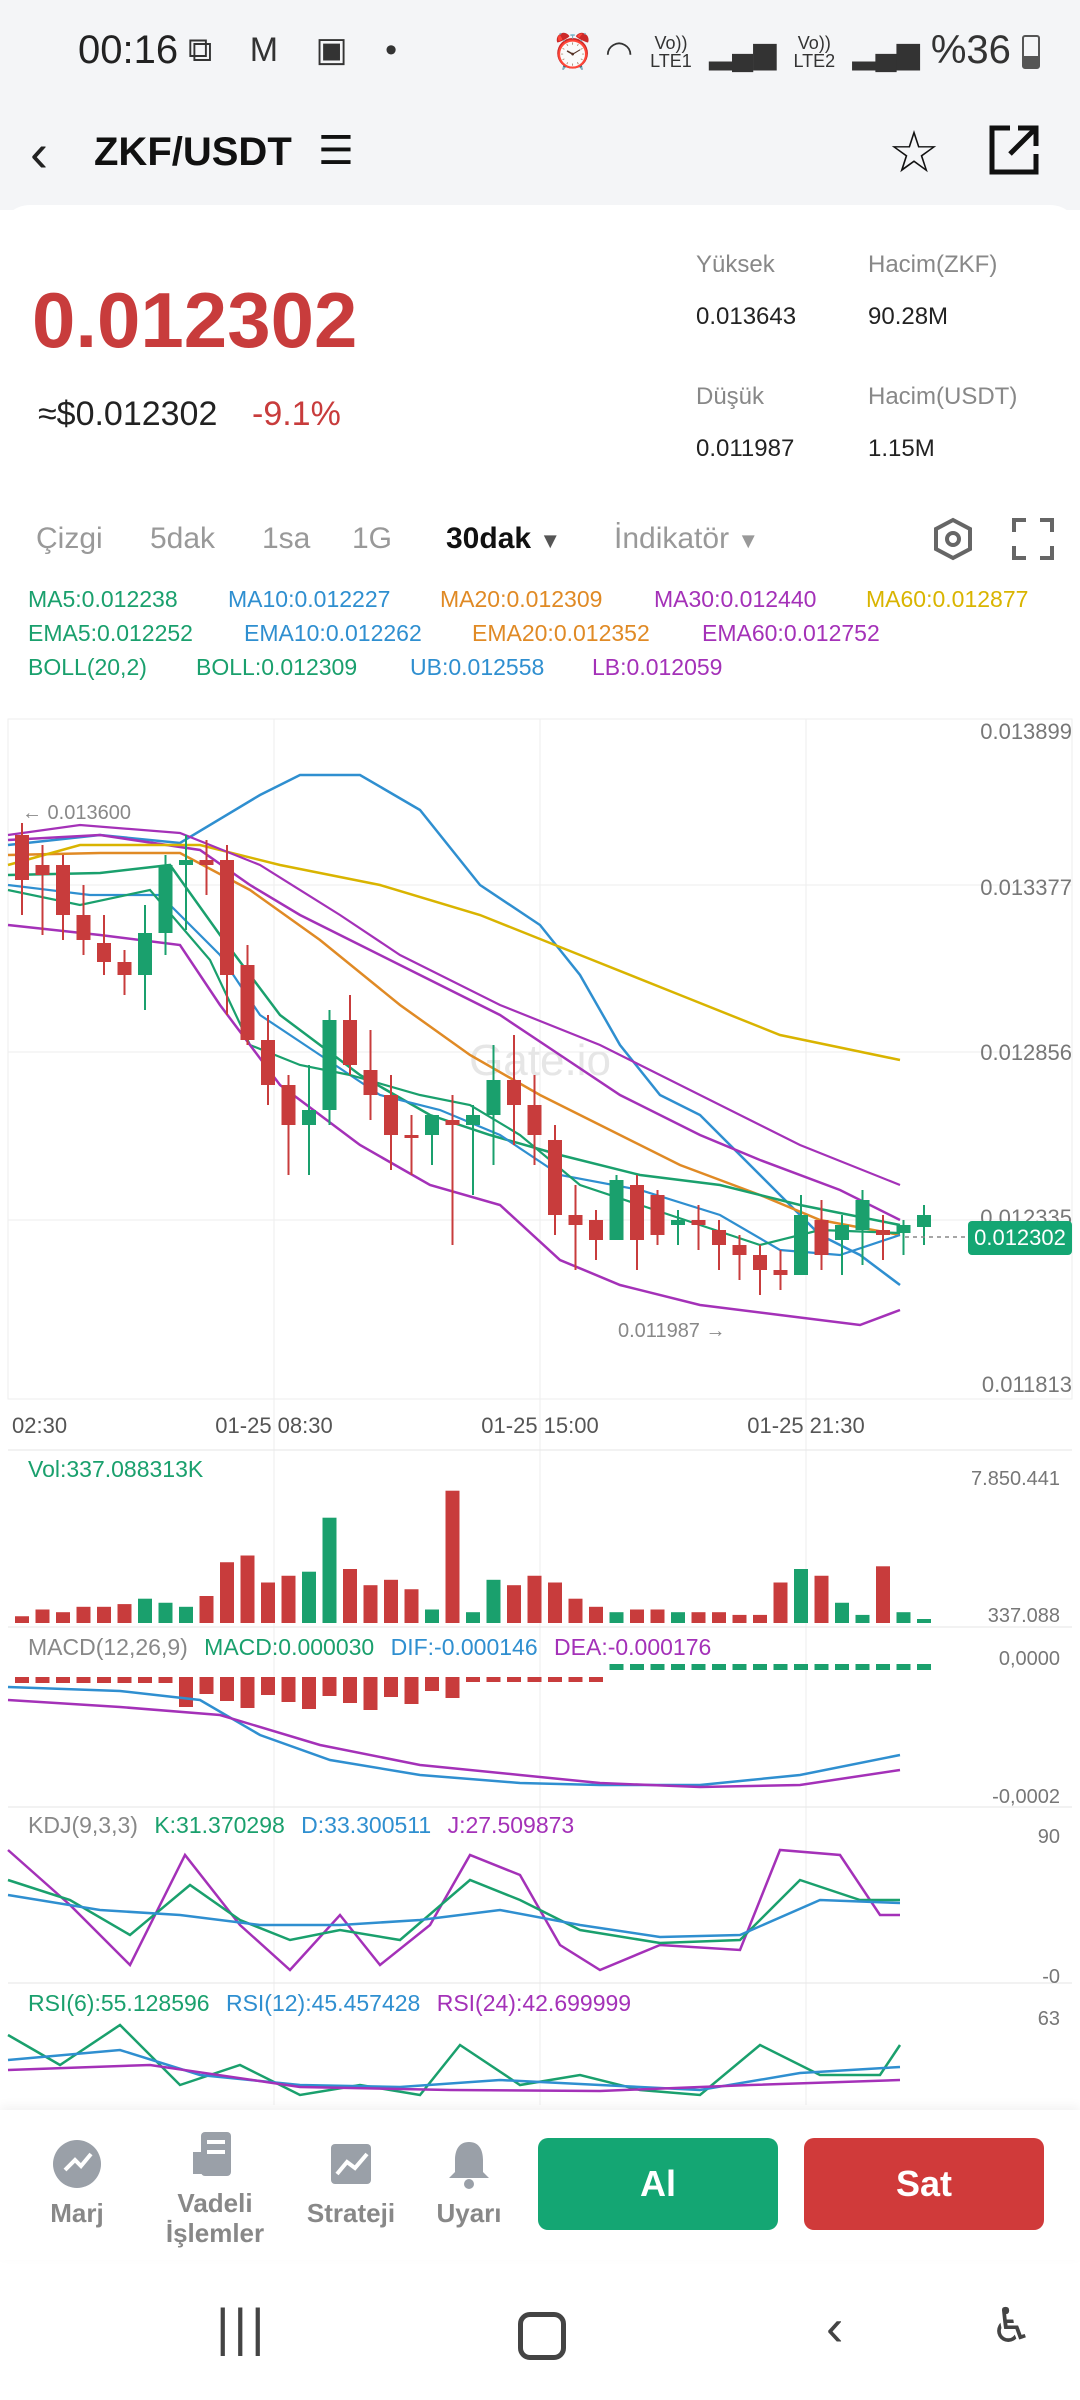 The height and width of the screenshot is (2400, 1080). What do you see at coordinates (542, 2336) in the screenshot?
I see `home-icon` at bounding box center [542, 2336].